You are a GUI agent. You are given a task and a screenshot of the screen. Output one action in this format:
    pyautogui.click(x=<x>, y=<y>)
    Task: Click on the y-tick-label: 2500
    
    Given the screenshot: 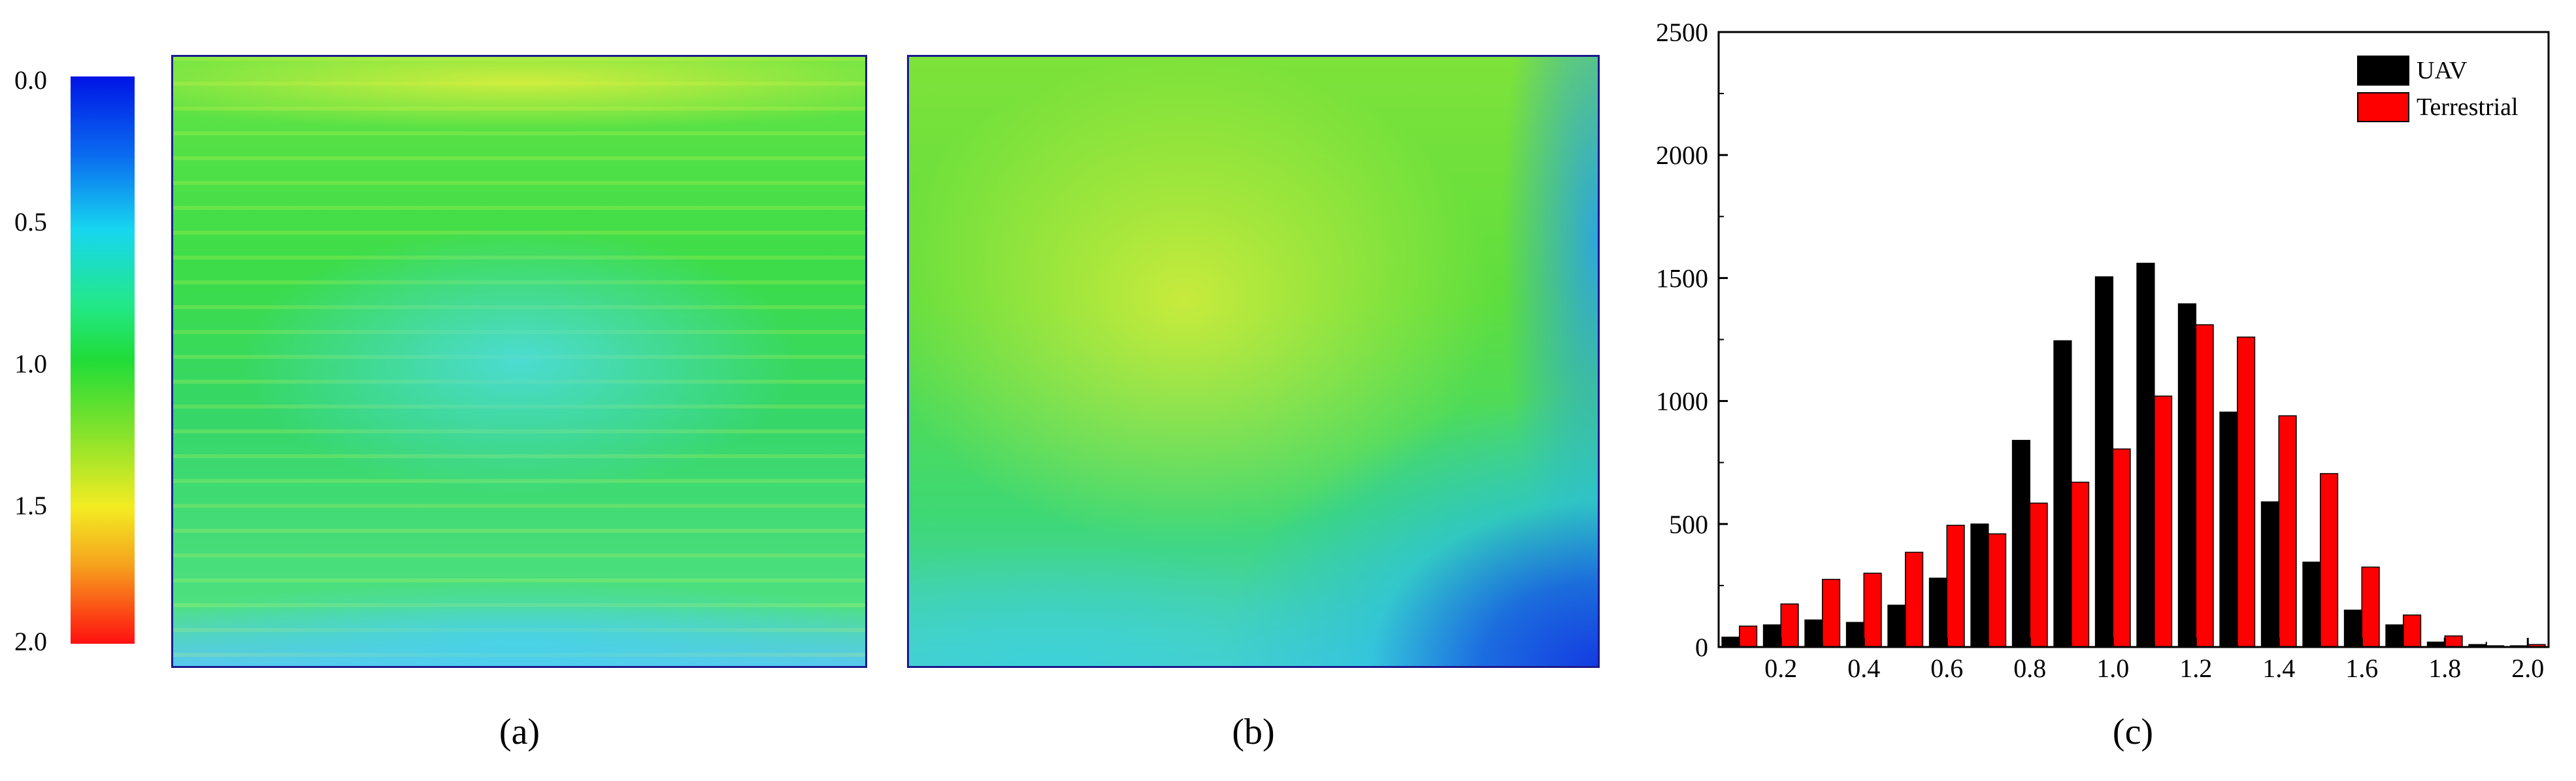 What is the action you would take?
    pyautogui.click(x=1682, y=33)
    